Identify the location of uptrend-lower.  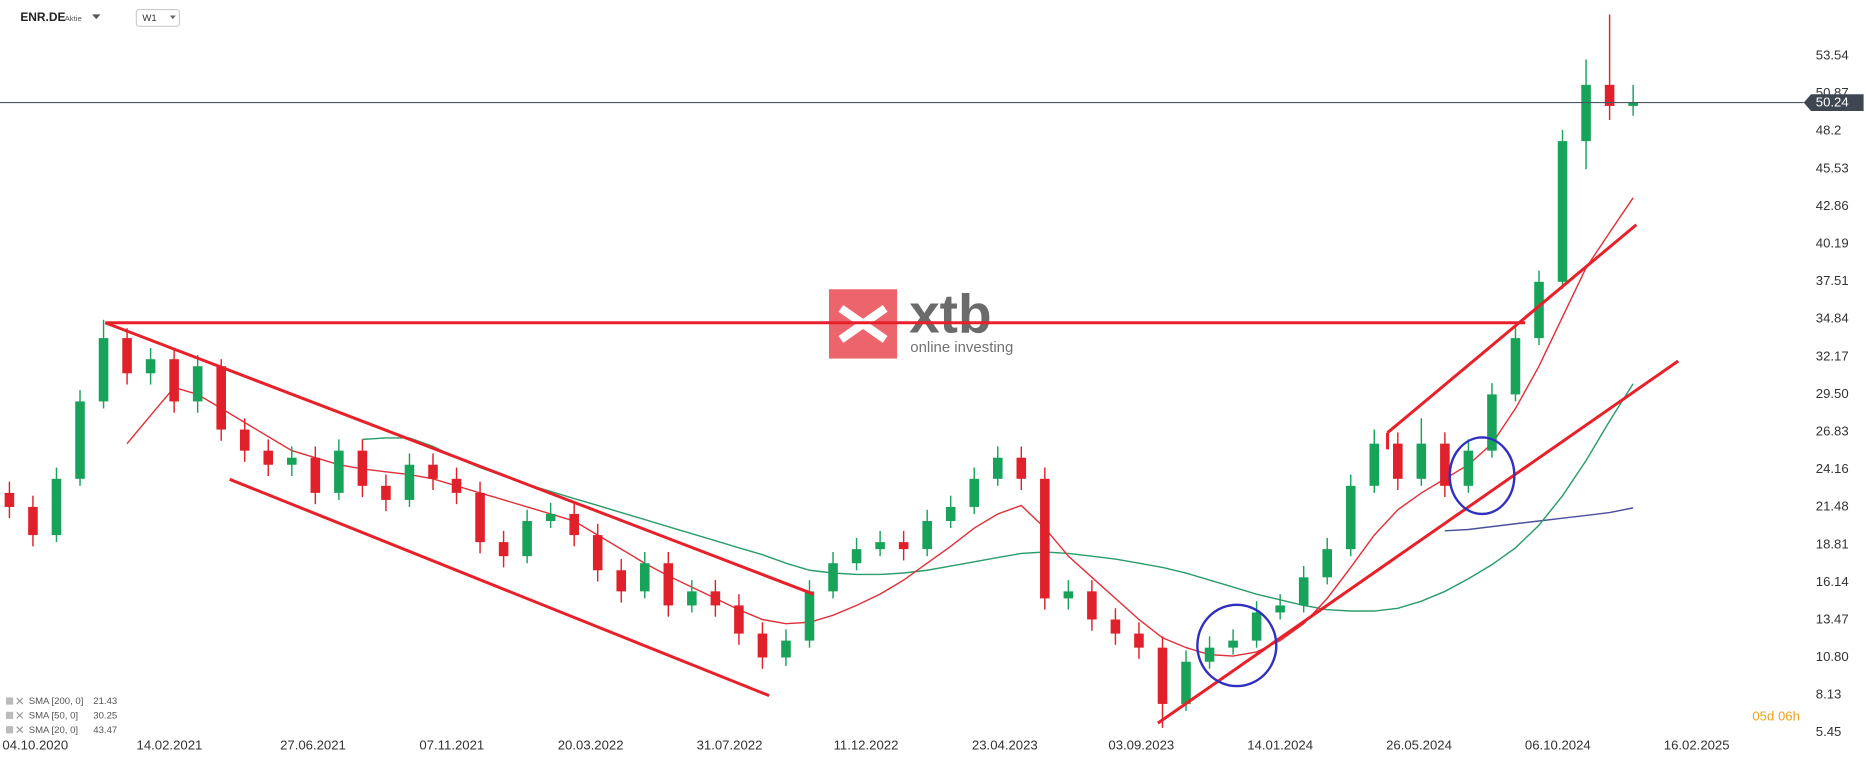
(1418, 542).